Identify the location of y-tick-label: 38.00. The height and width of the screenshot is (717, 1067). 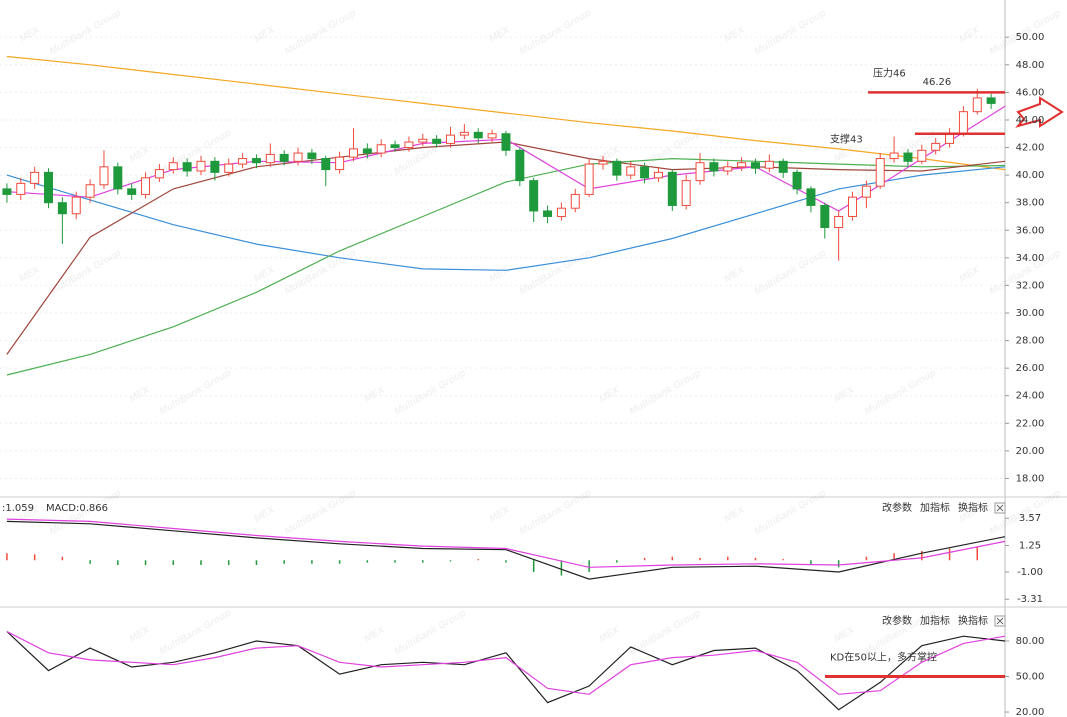
(1030, 203).